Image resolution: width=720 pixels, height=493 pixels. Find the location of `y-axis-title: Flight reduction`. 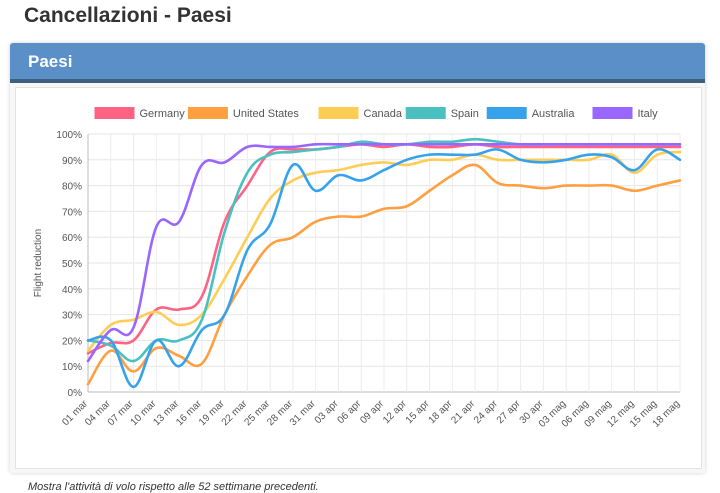

y-axis-title: Flight reduction is located at coordinates (38, 263).